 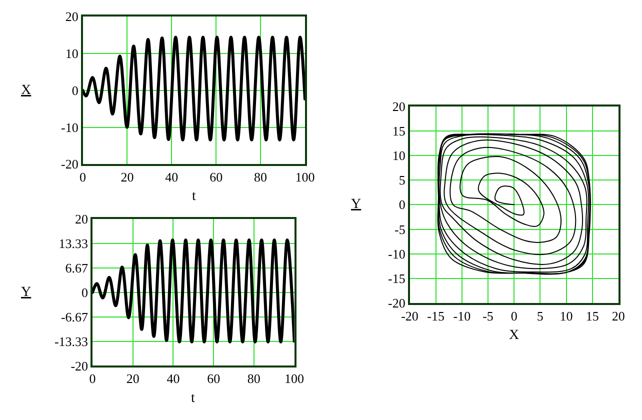 I want to click on y-tick-label: -5, so click(x=400, y=229).